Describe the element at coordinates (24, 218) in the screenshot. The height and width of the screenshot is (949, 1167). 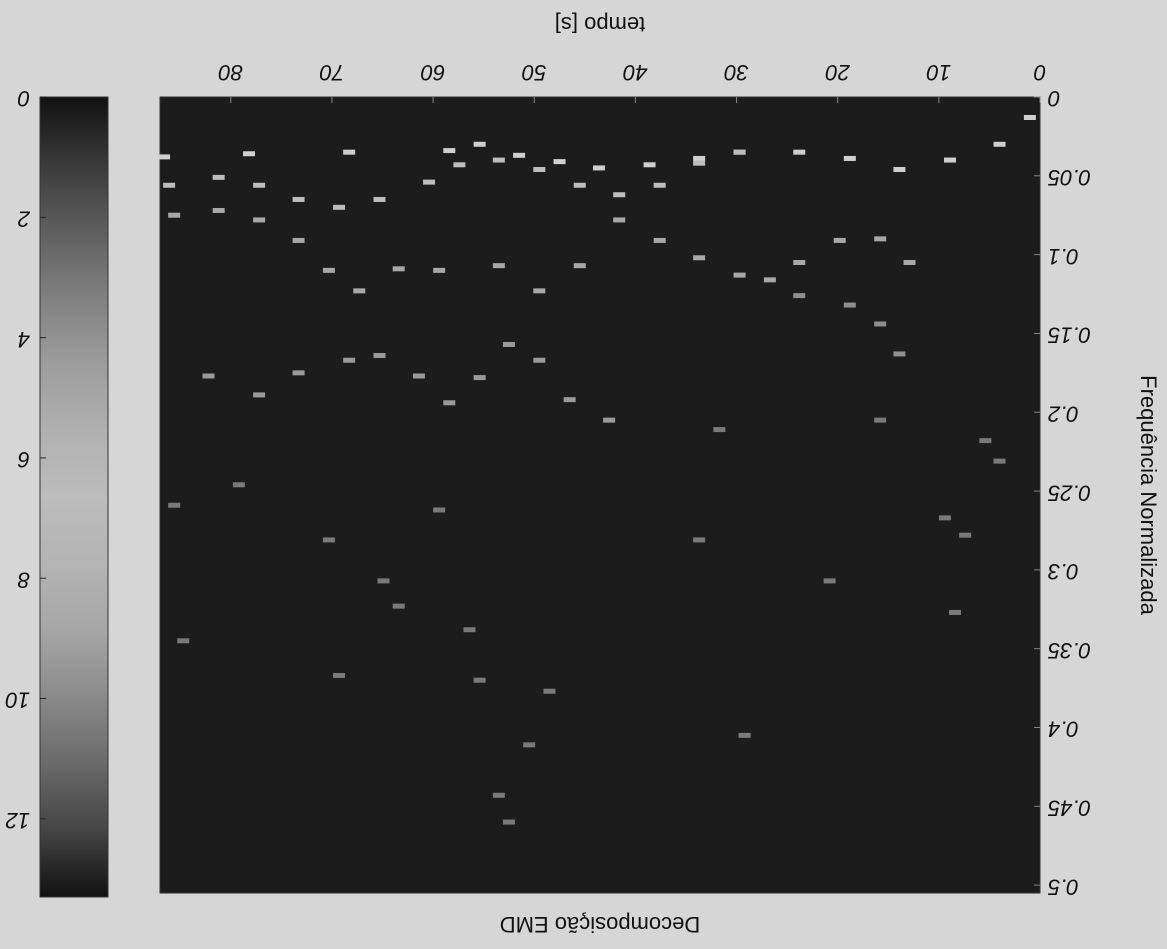
I see `colorbar-tick-label: 2` at that location.